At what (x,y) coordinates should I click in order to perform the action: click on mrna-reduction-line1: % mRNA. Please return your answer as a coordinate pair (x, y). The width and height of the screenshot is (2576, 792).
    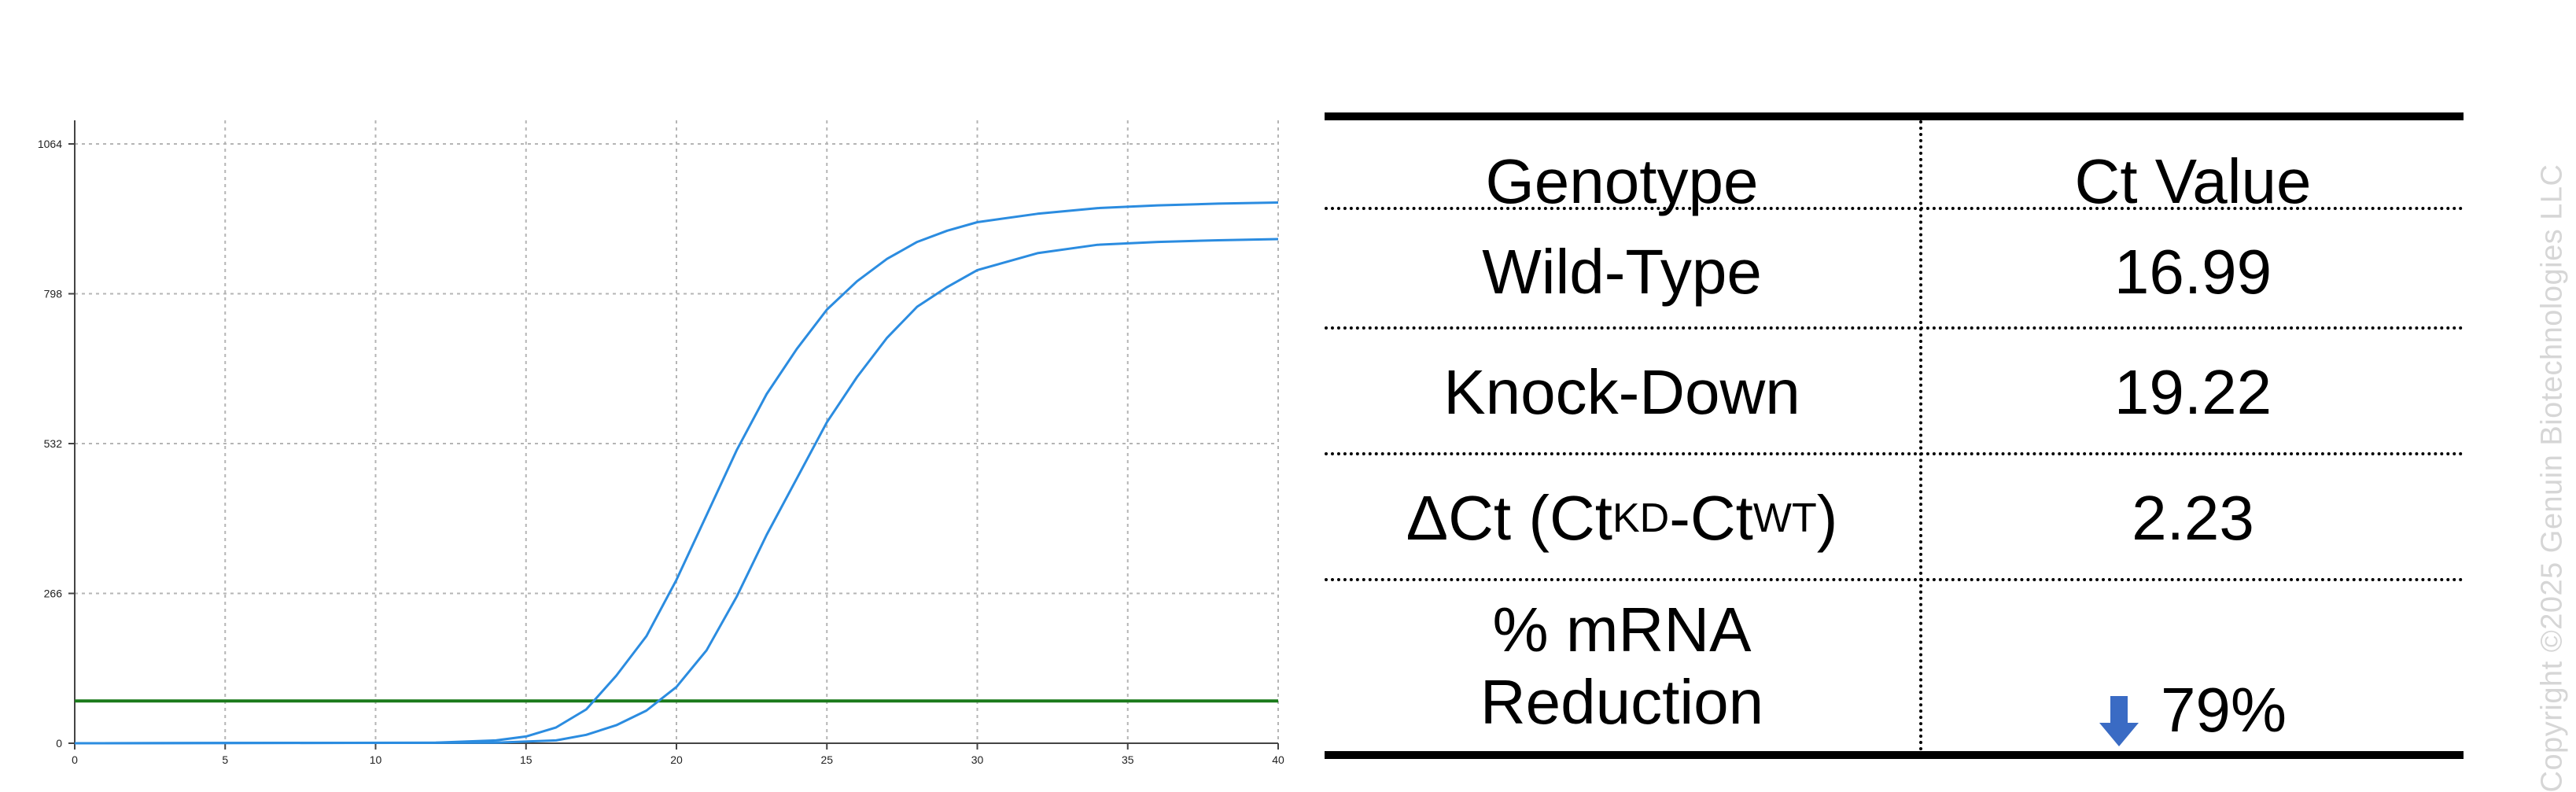
    Looking at the image, I should click on (1622, 630).